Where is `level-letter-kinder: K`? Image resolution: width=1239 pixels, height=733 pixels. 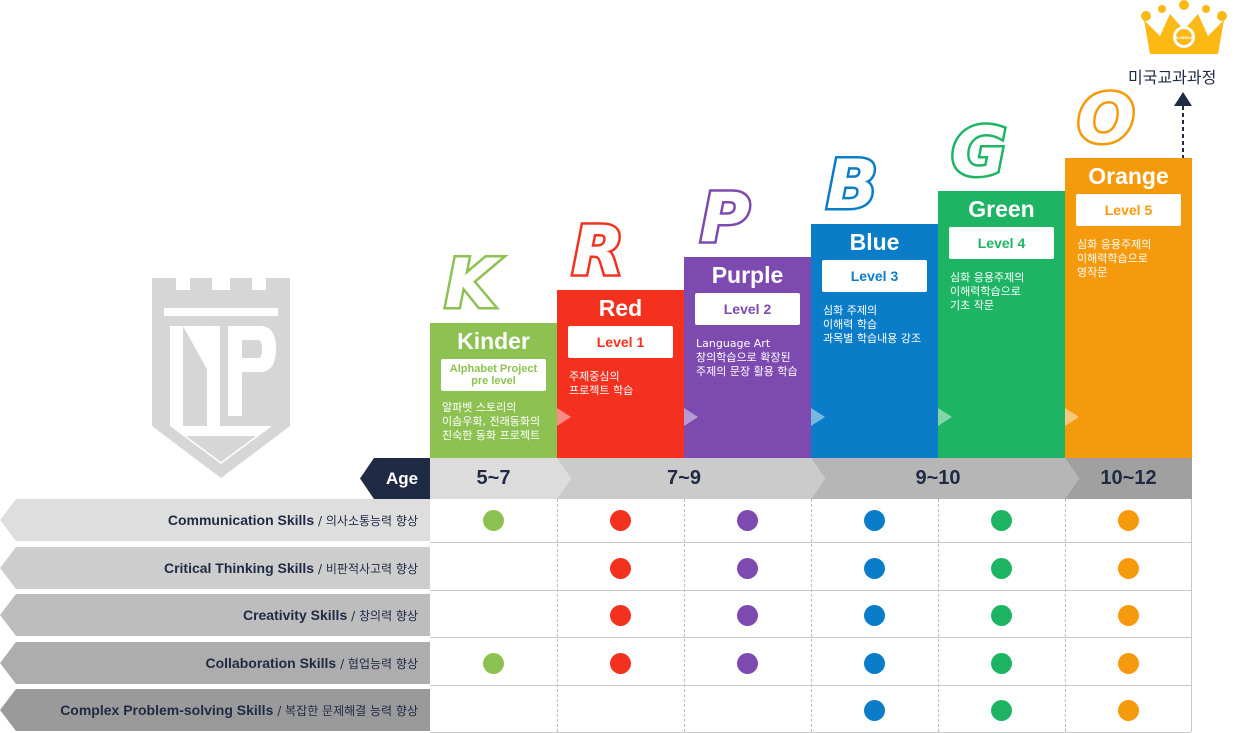 level-letter-kinder: K is located at coordinates (471, 284).